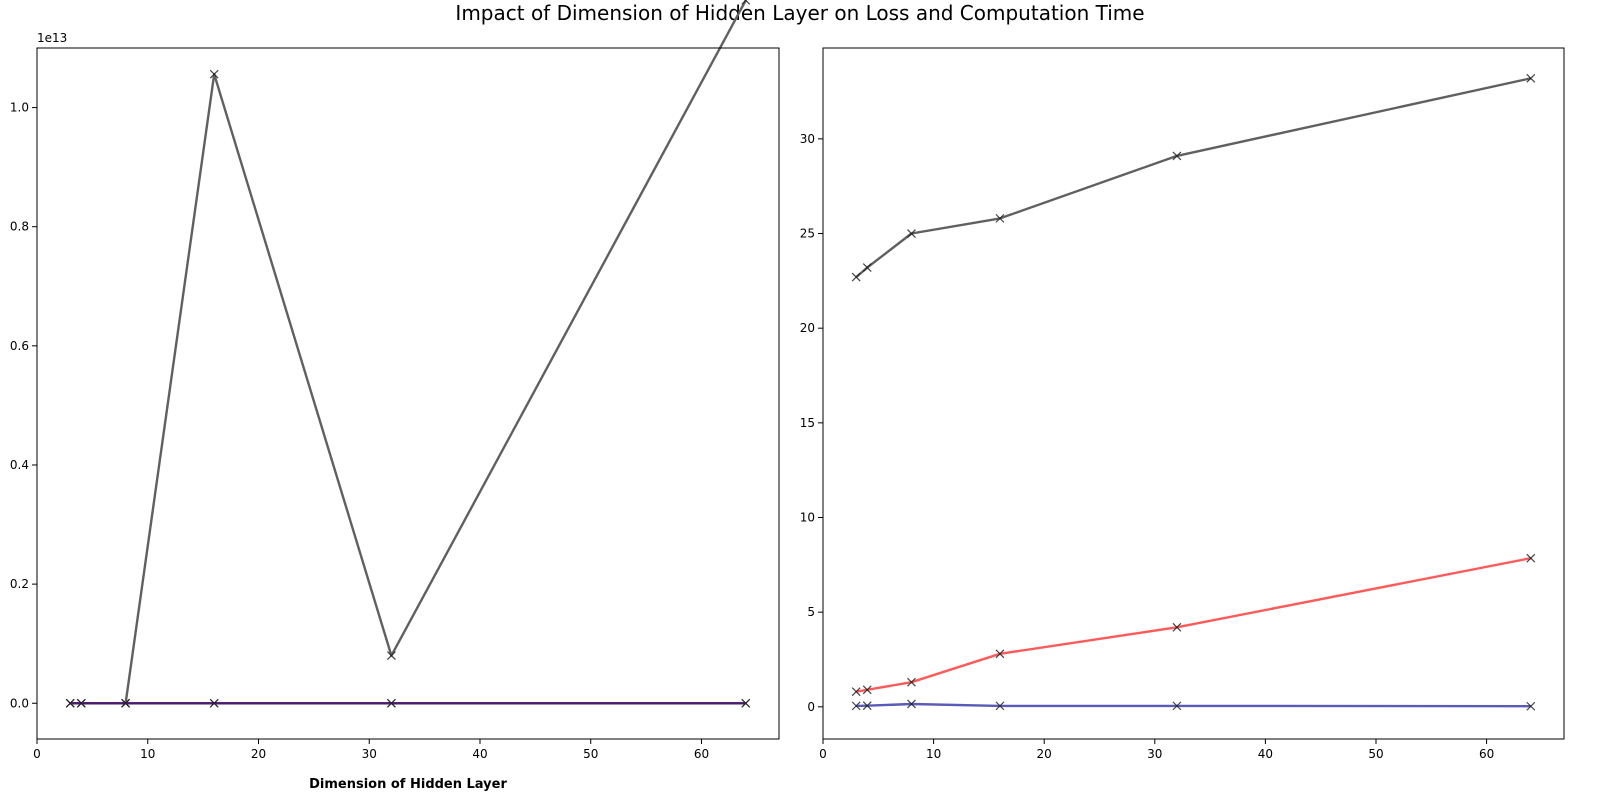  I want to click on y-tick-label: 0.6, so click(19, 346).